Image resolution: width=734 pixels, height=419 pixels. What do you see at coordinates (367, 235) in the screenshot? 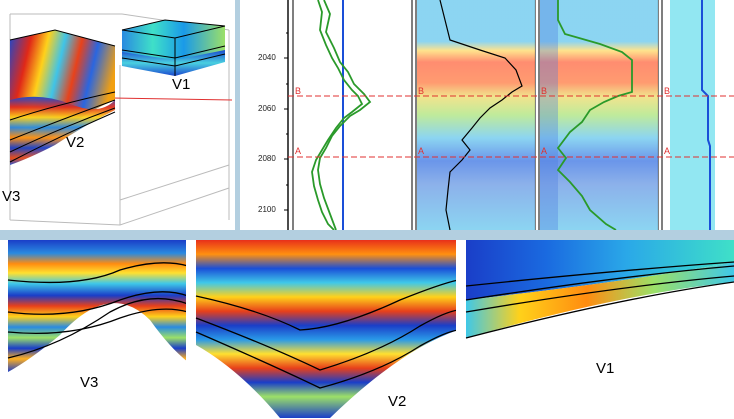
I see `horizontal-divider` at bounding box center [367, 235].